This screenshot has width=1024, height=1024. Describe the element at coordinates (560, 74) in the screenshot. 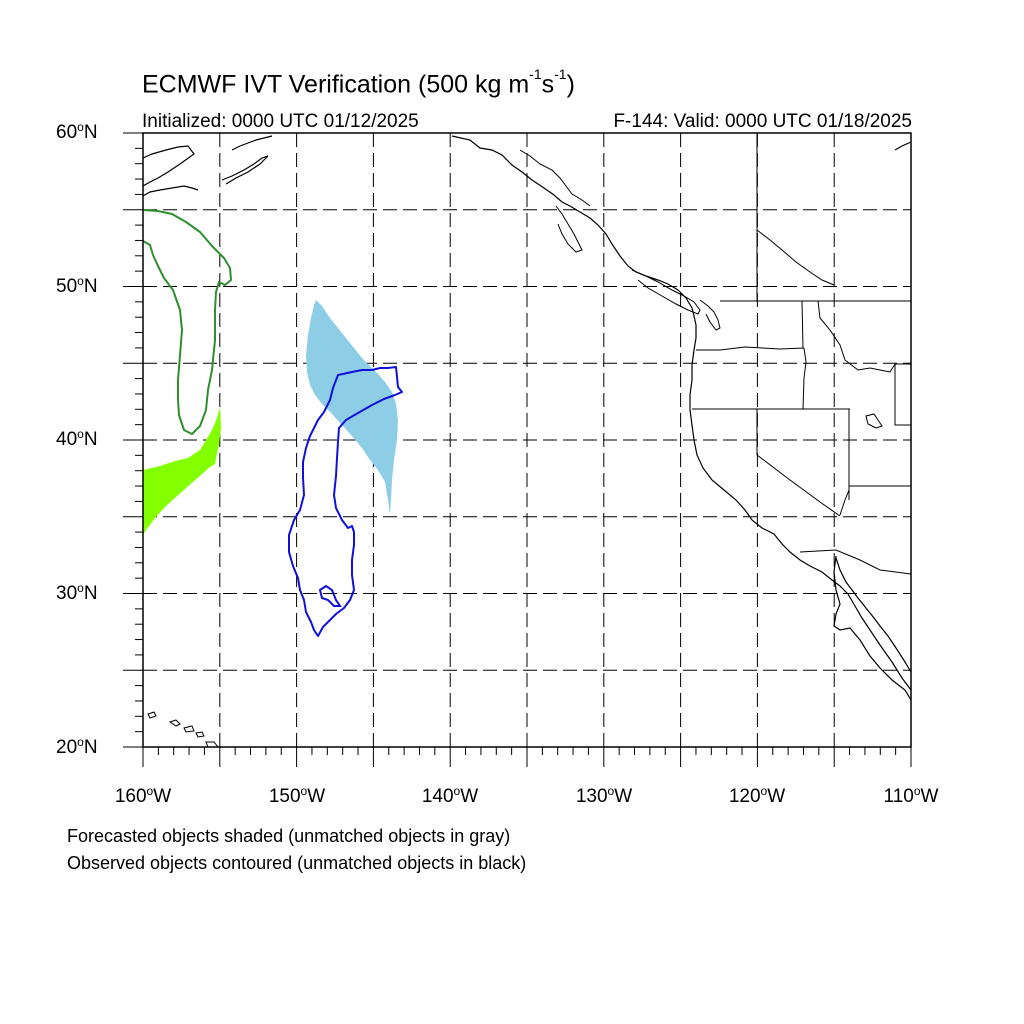

I see `title-exponent-2: -1` at that location.